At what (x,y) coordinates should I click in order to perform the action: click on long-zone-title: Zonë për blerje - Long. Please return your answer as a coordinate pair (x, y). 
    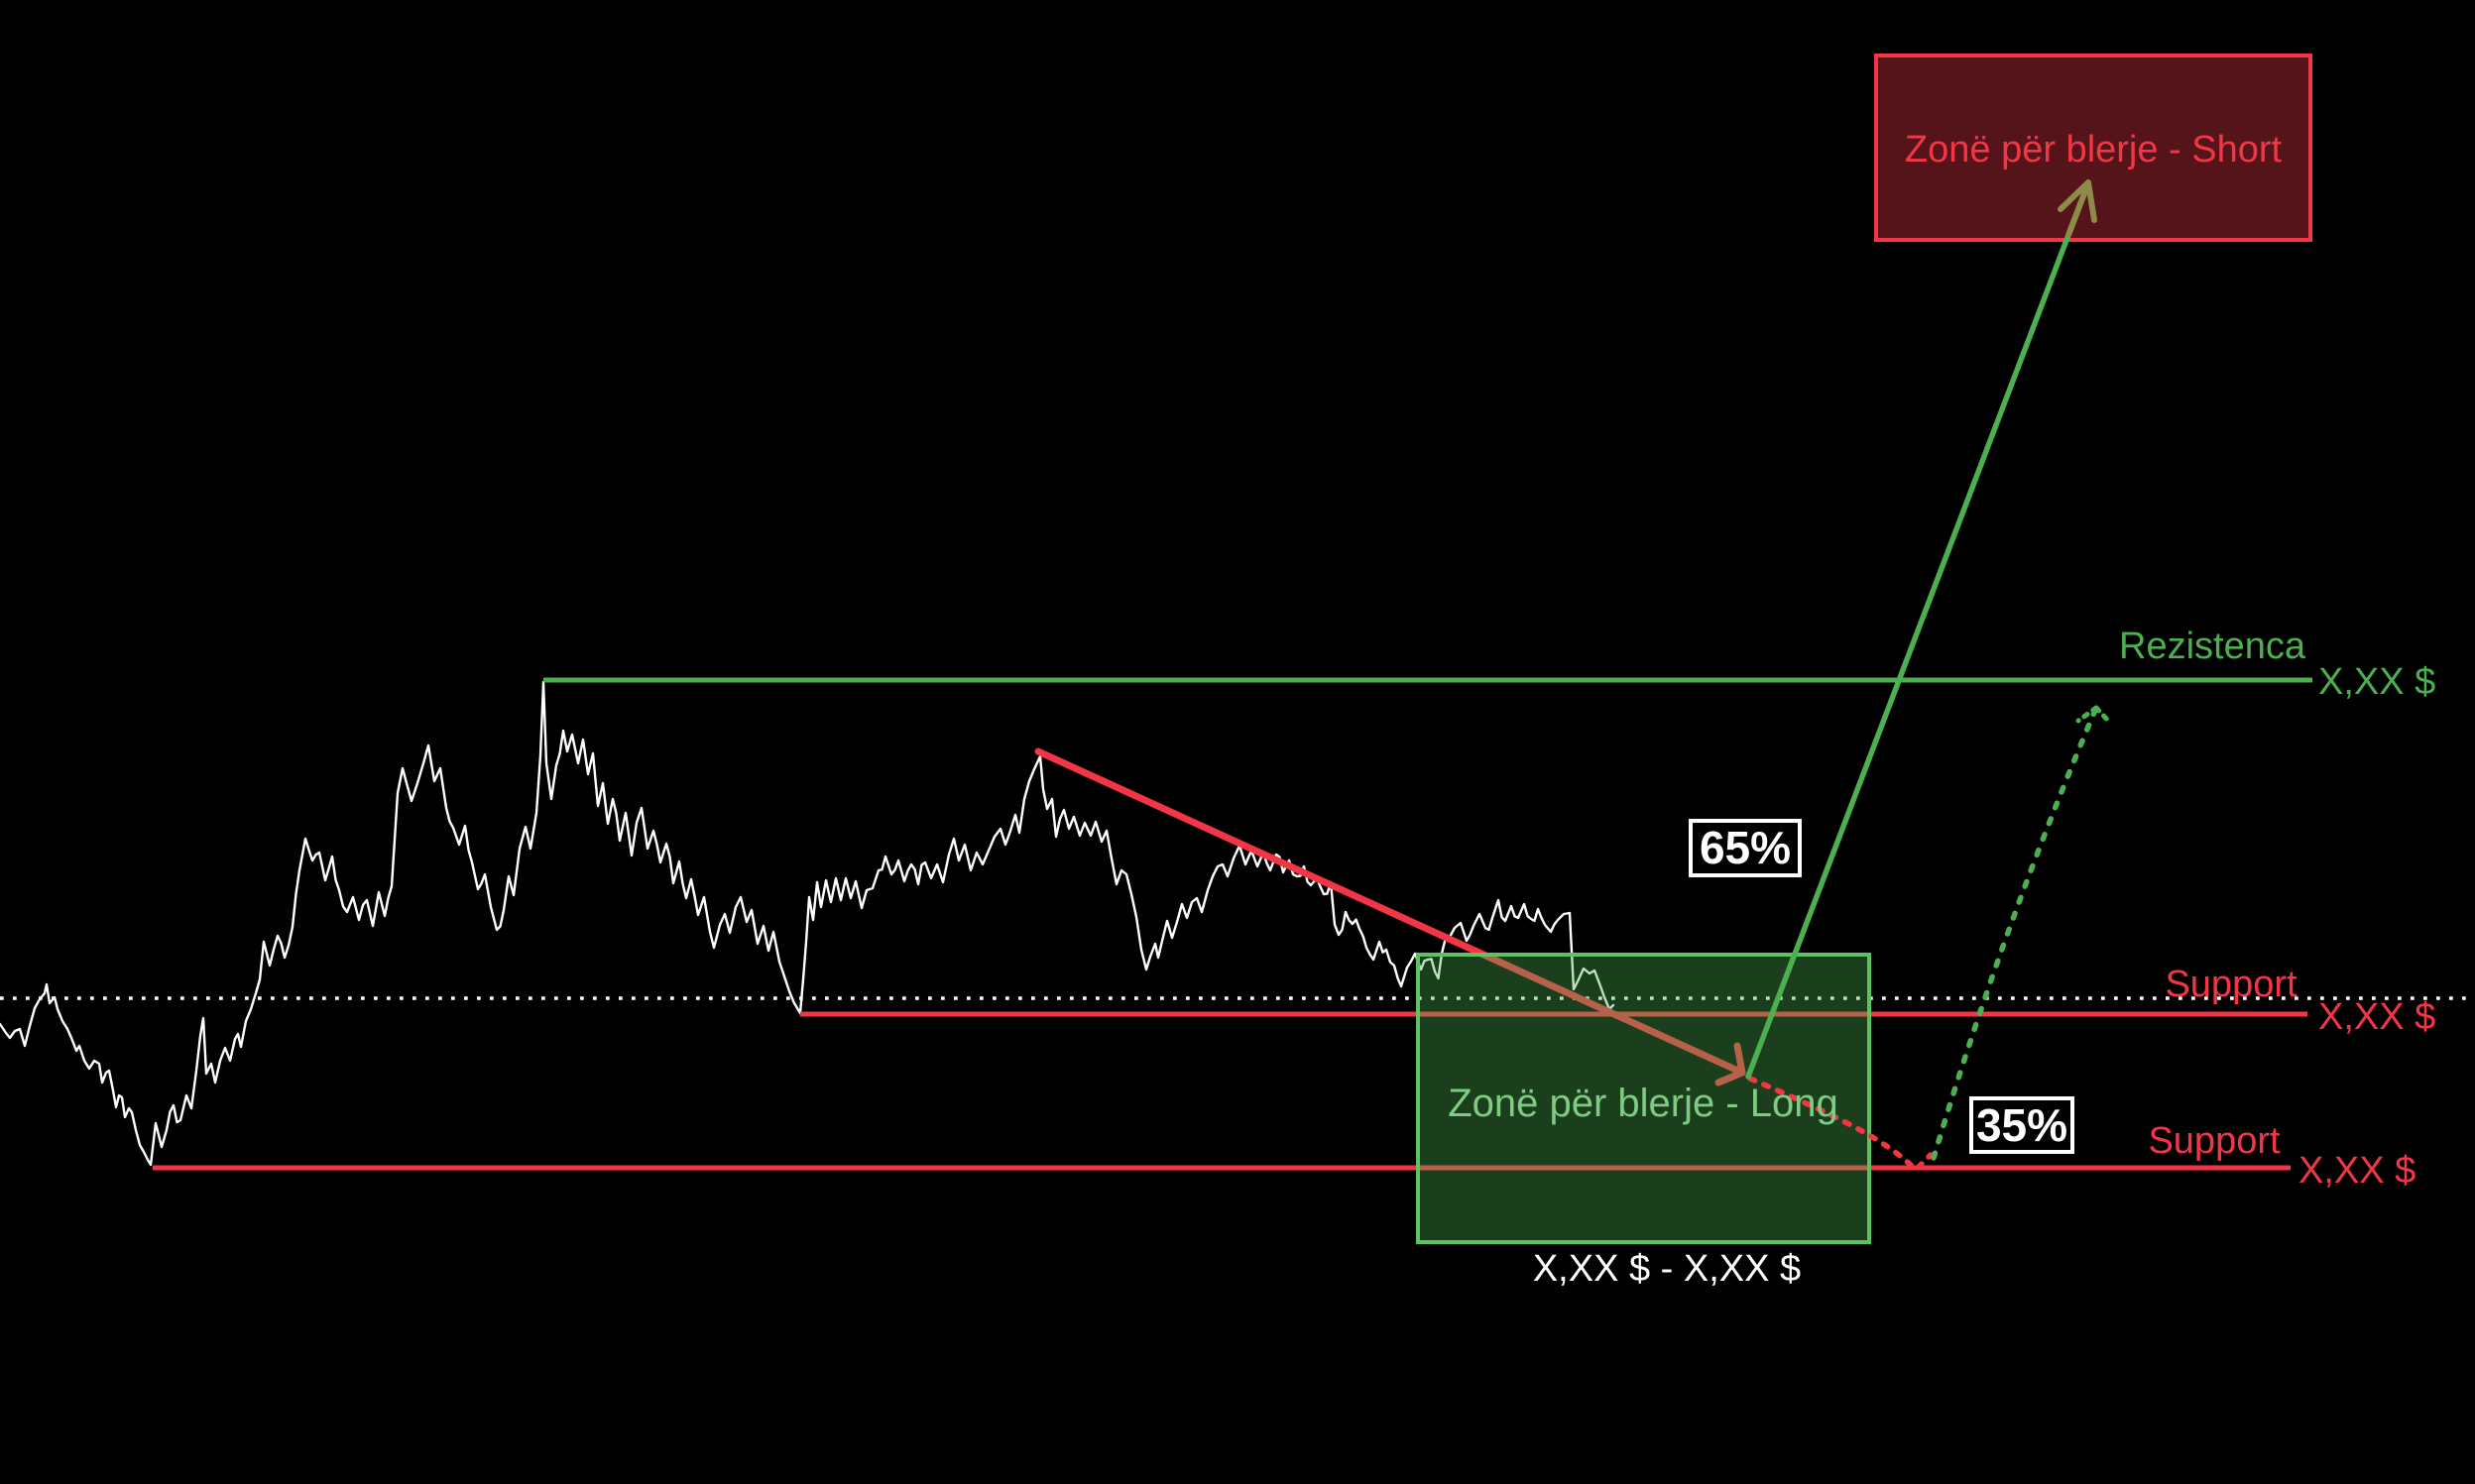
    Looking at the image, I should click on (1643, 1104).